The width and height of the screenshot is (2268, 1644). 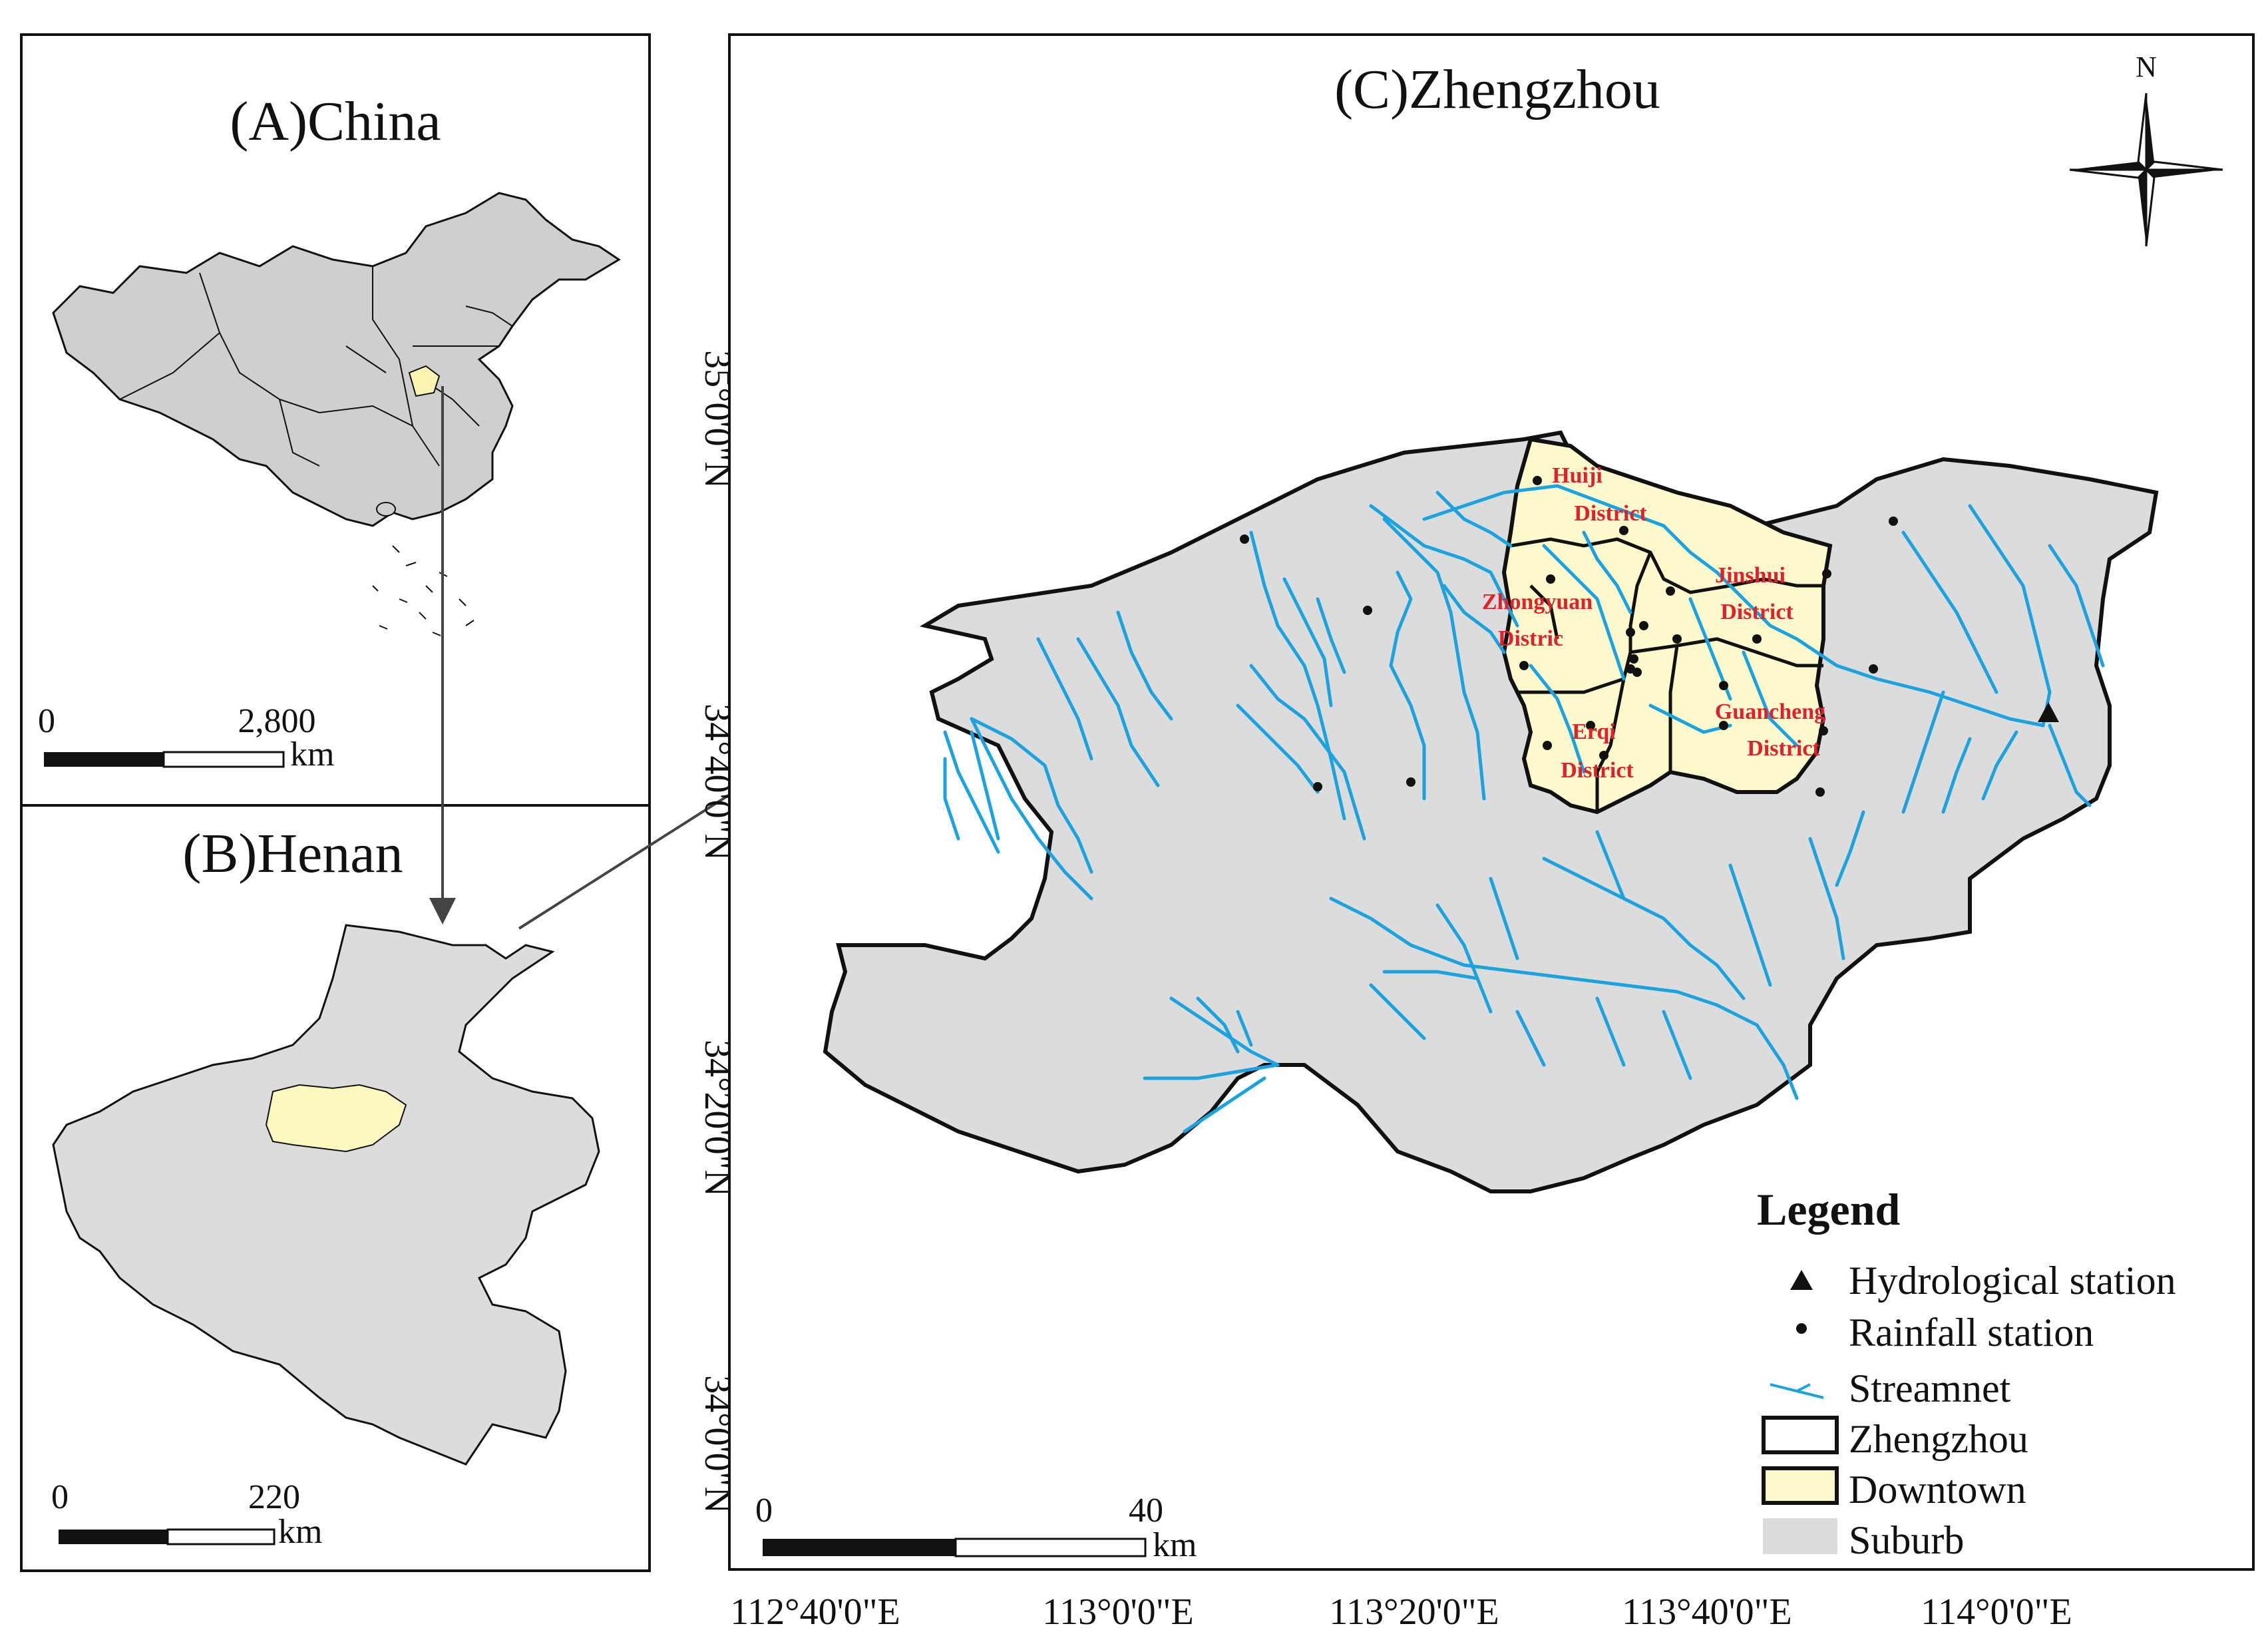 I want to click on henan-scale-bar-light, so click(x=221, y=1536).